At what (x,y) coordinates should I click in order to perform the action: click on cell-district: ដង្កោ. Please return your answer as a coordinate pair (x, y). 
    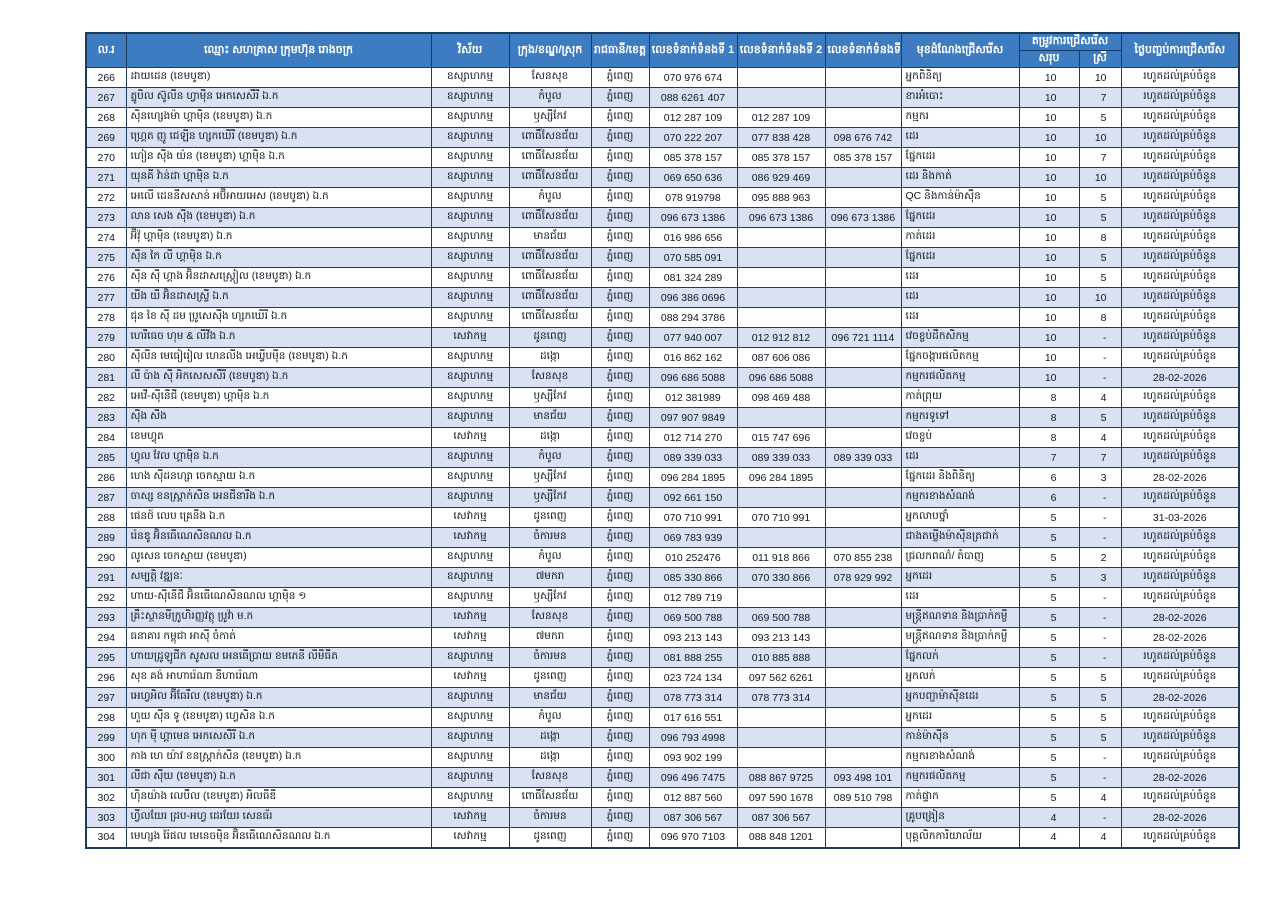
    Looking at the image, I should click on (550, 757).